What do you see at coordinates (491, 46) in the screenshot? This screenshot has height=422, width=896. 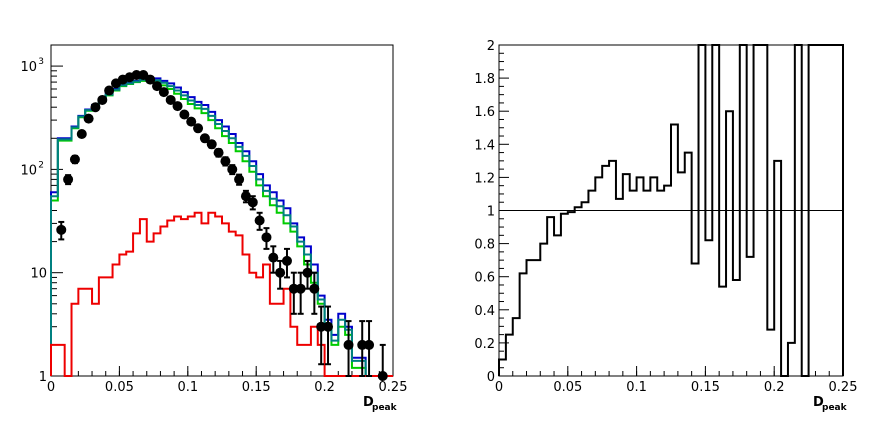 I see `y-tick-label: 2` at bounding box center [491, 46].